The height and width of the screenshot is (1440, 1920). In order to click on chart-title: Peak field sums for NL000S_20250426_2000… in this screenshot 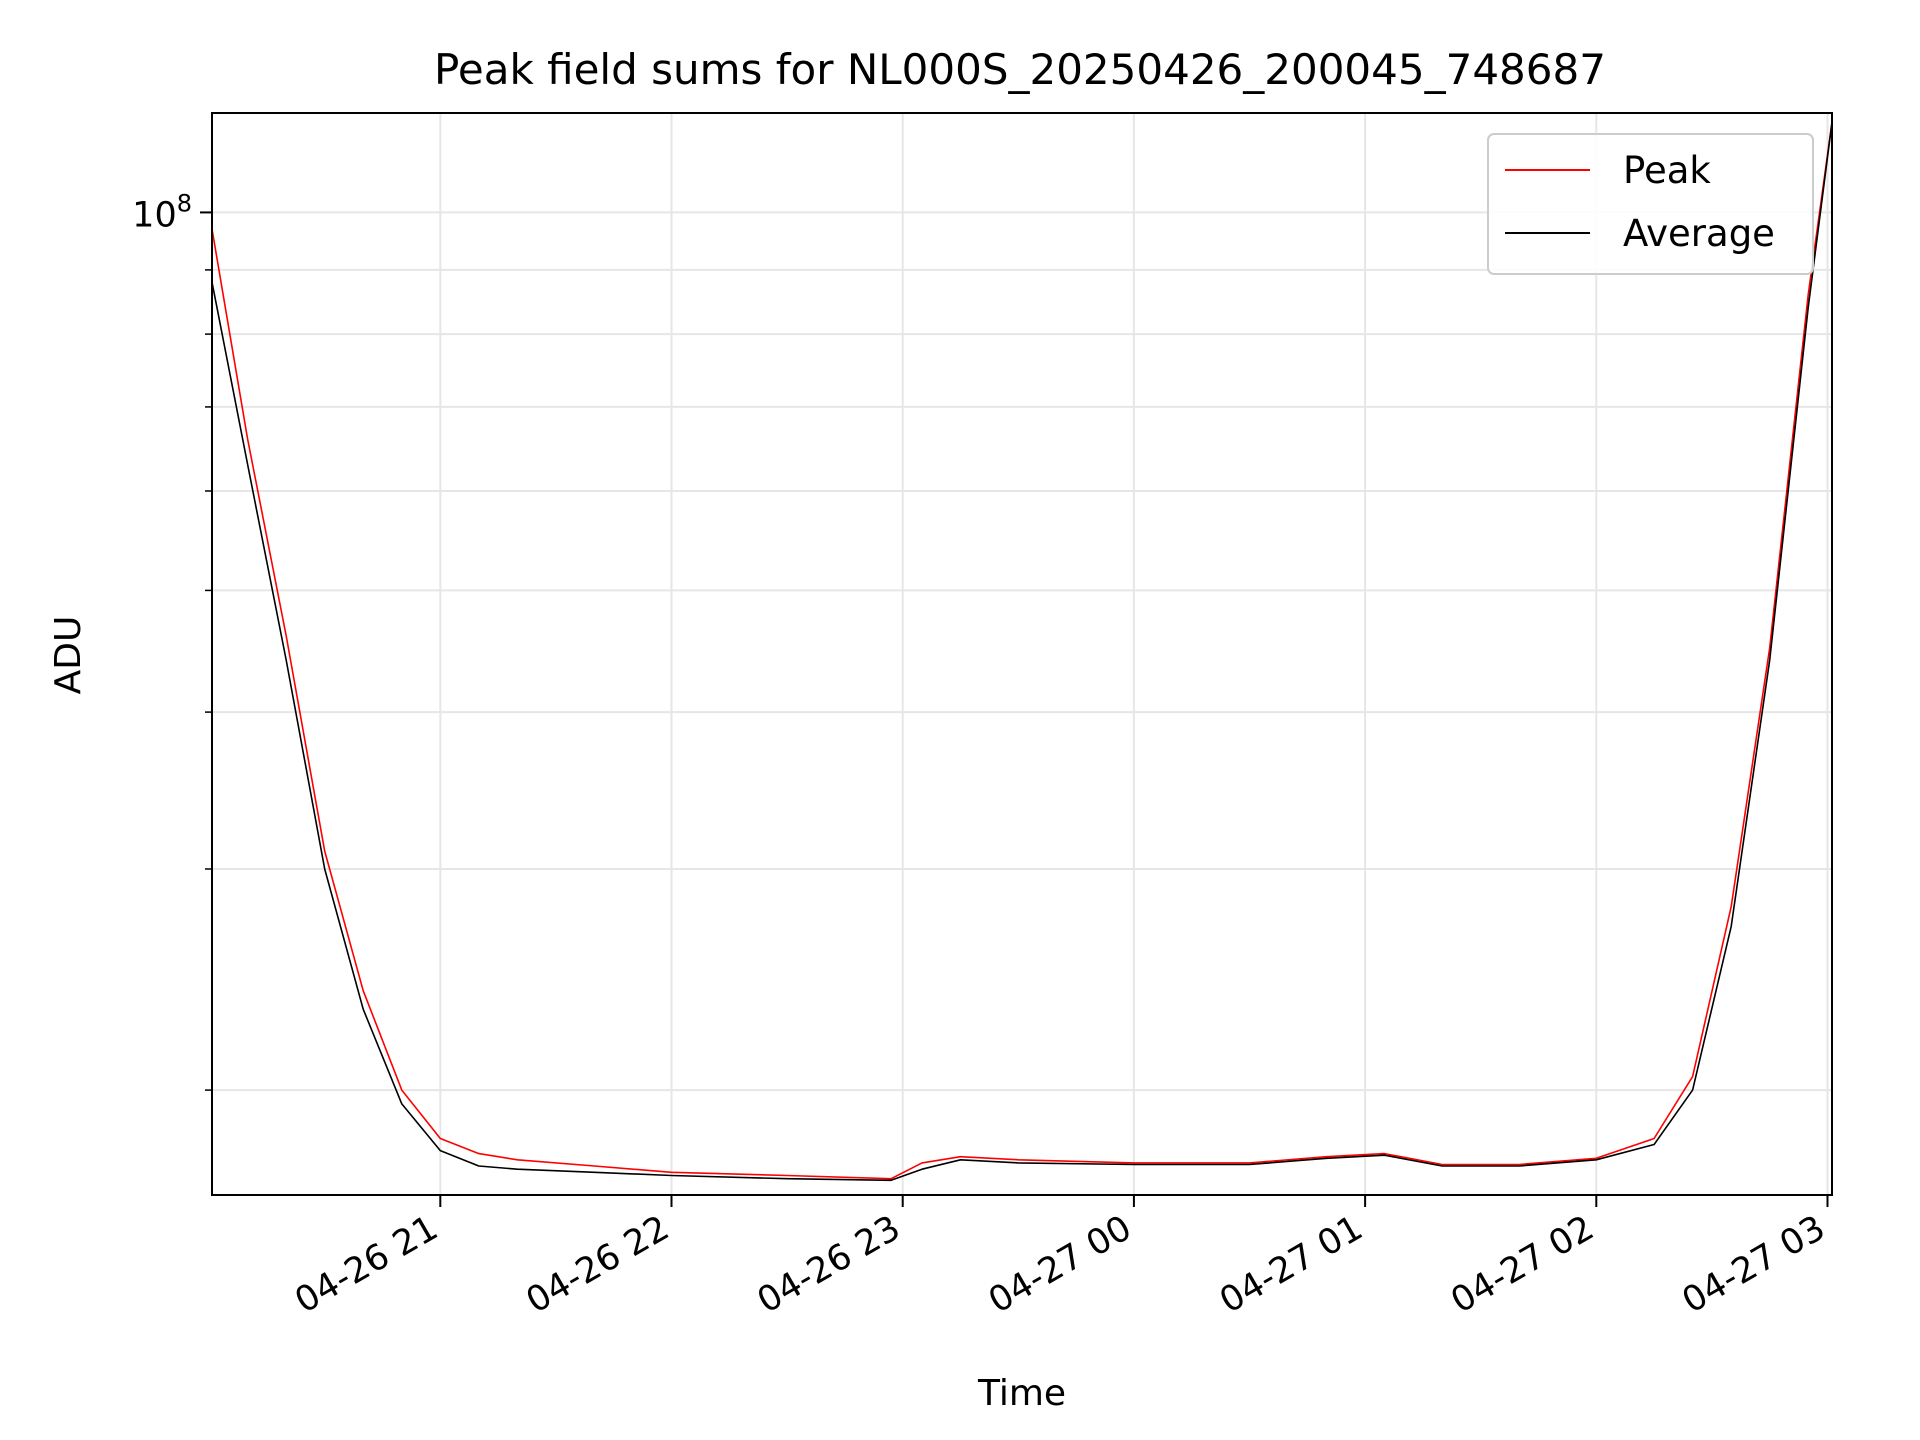, I will do `click(1020, 69)`.